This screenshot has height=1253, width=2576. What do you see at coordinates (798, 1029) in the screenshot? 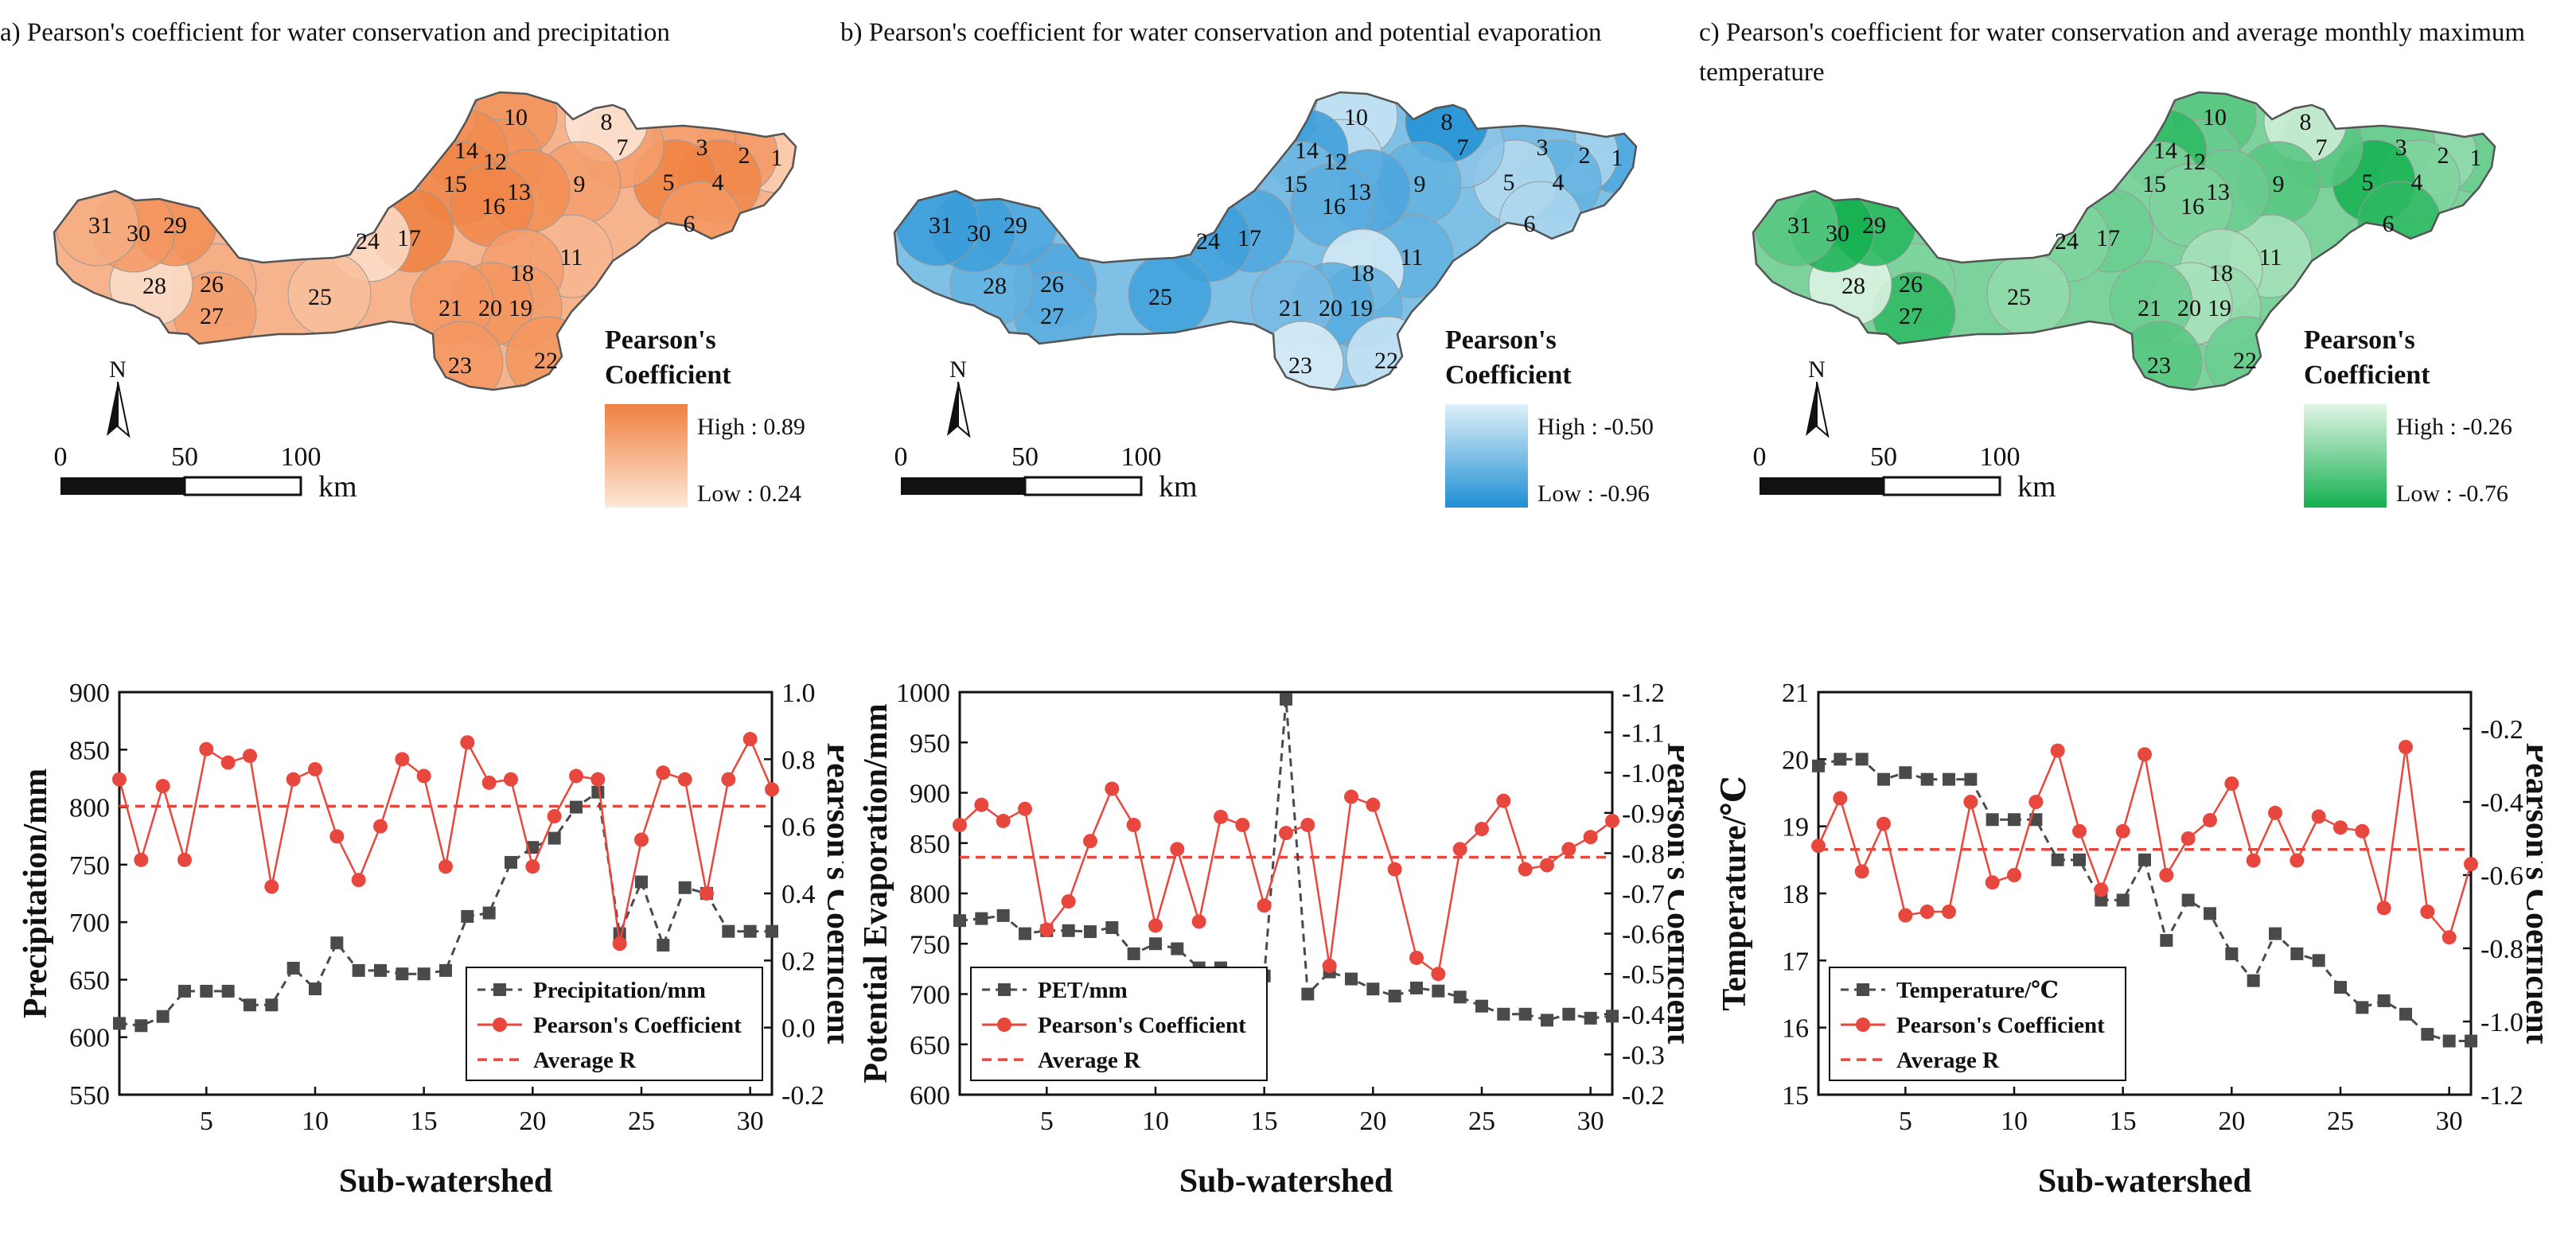
I see `y2-tick-label: 0.0` at bounding box center [798, 1029].